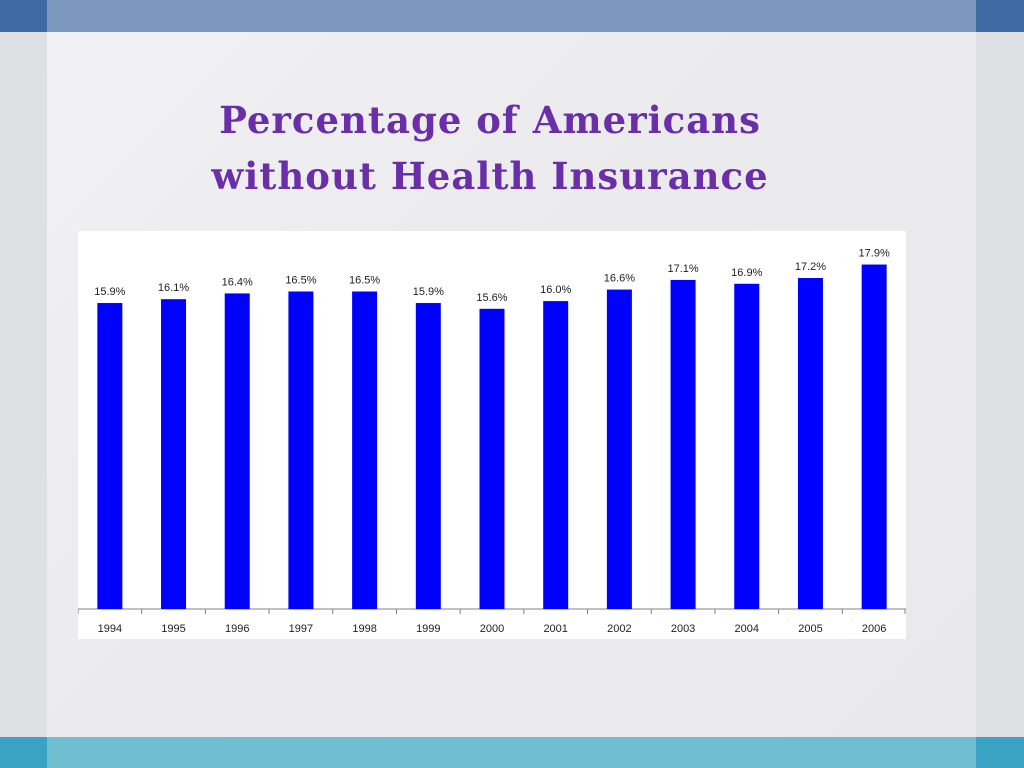 This screenshot has width=1024, height=768. What do you see at coordinates (490, 120) in the screenshot?
I see `slide-title-line-1: Percentage of Americans` at bounding box center [490, 120].